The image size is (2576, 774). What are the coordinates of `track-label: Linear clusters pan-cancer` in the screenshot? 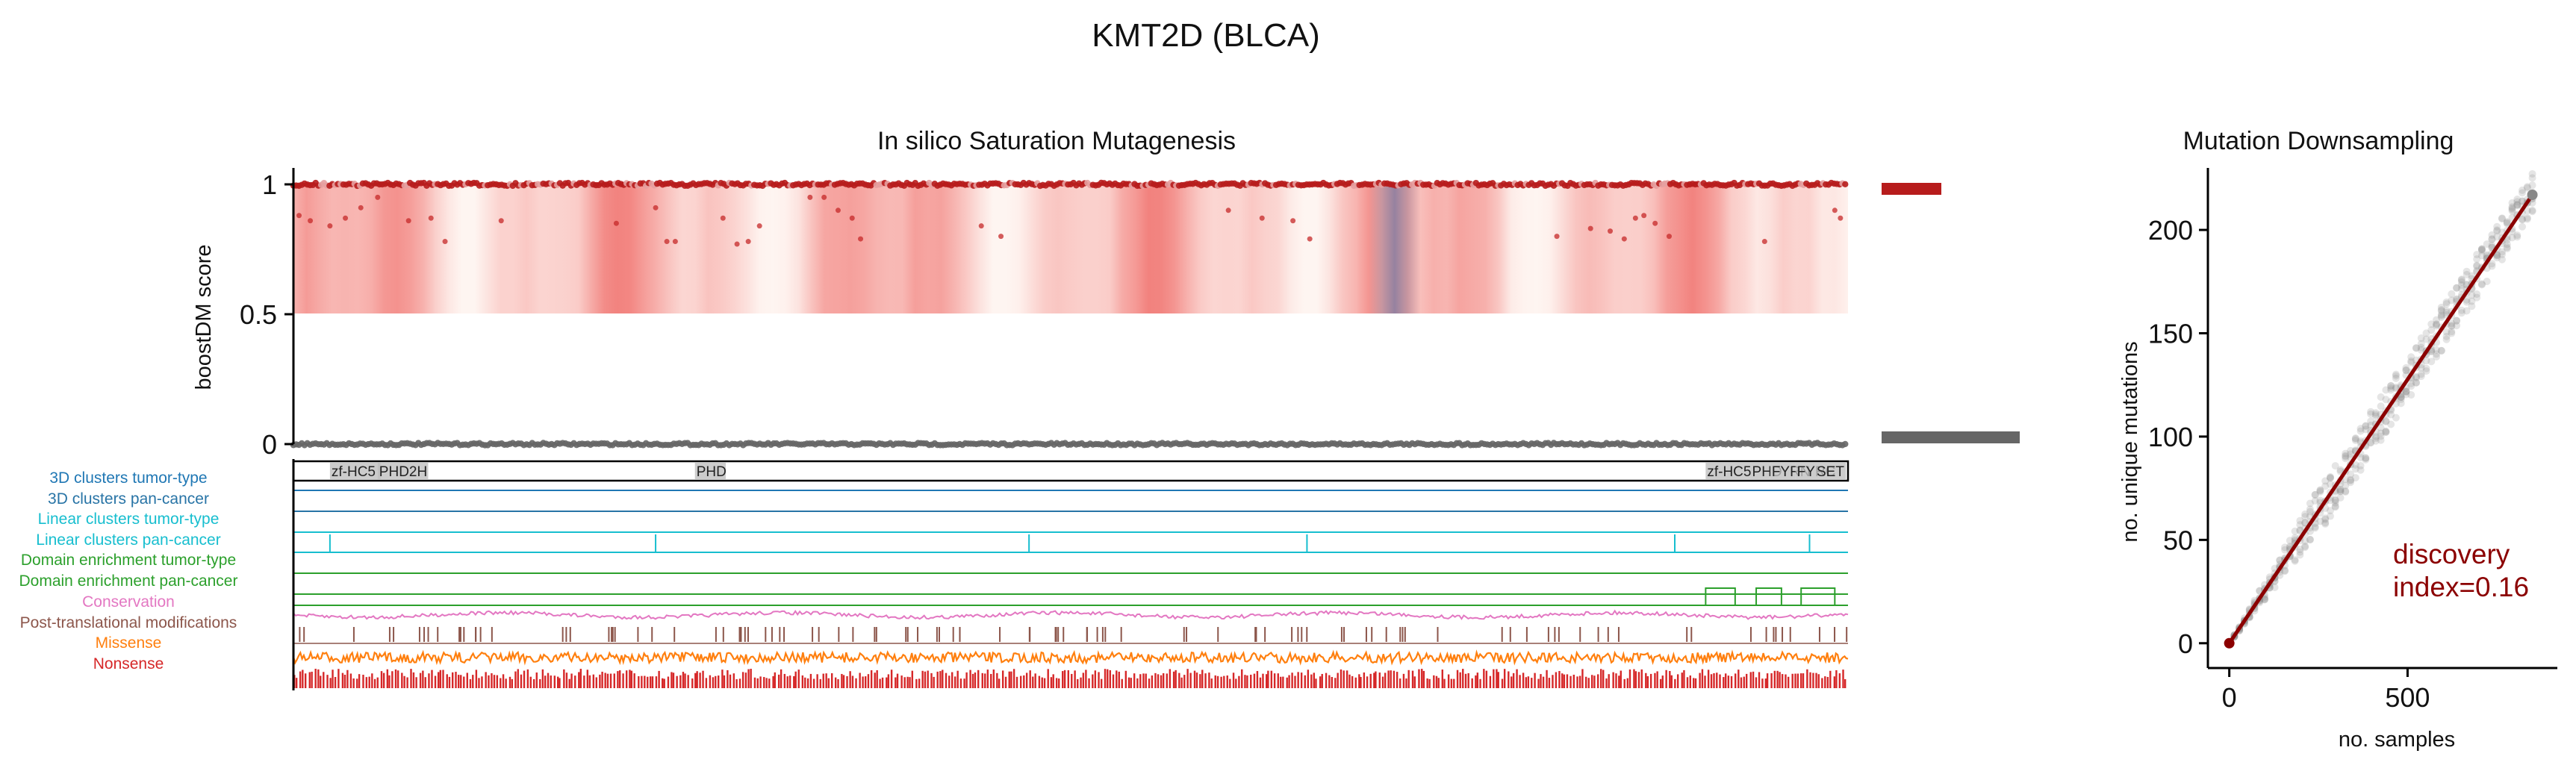 It's located at (128, 540).